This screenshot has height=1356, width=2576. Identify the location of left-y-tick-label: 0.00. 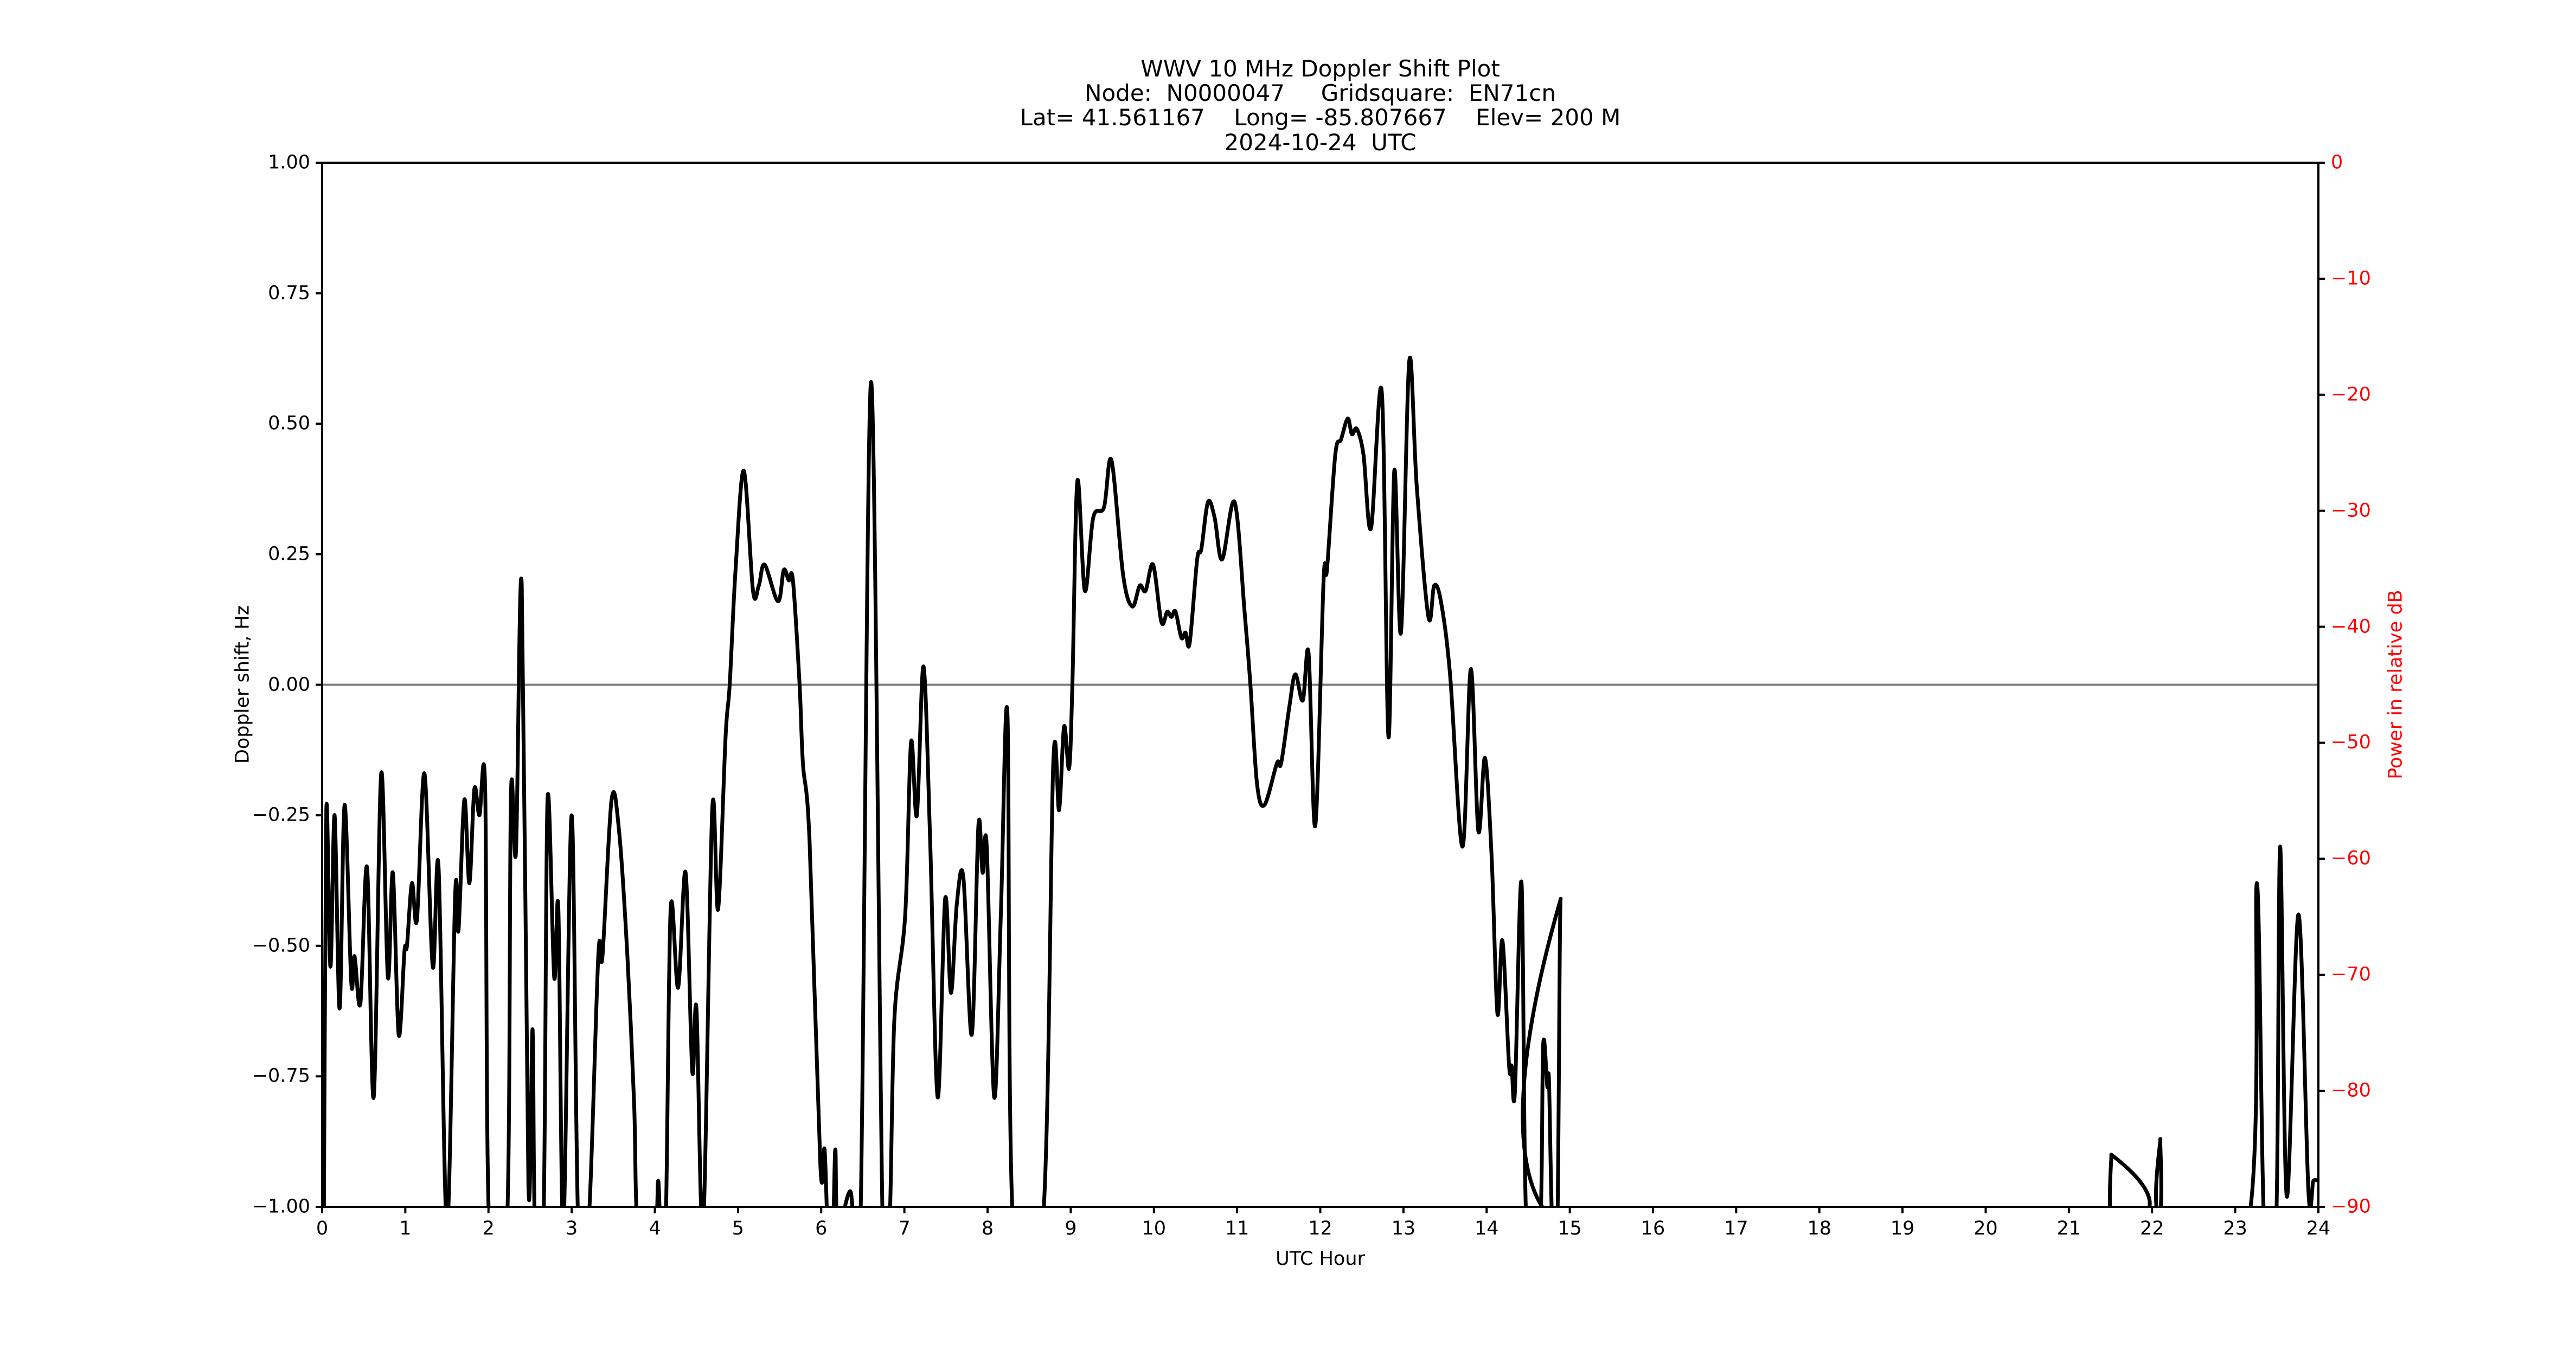
(289, 684).